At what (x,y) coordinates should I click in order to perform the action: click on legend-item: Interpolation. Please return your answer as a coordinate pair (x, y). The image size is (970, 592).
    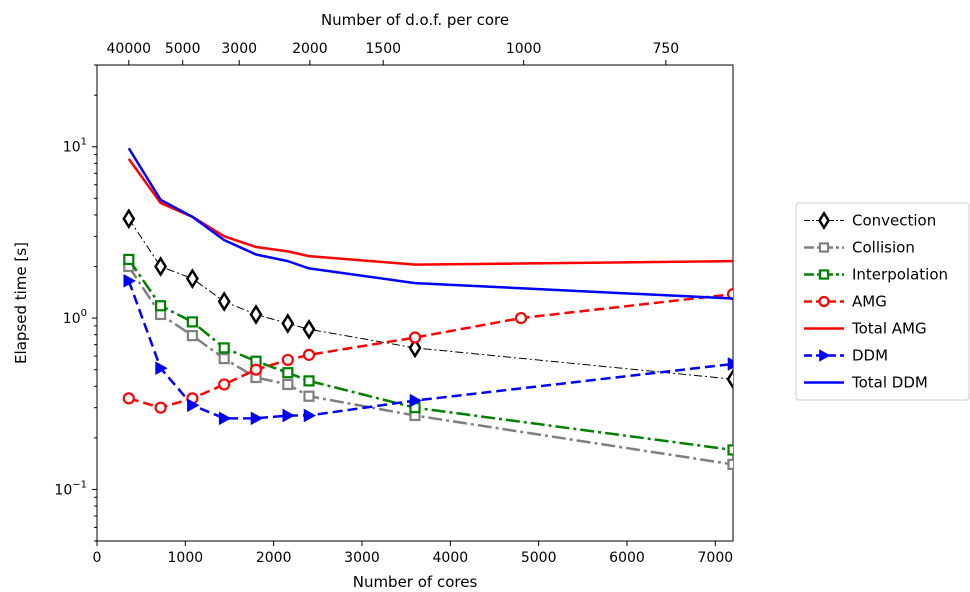
    Looking at the image, I should click on (876, 275).